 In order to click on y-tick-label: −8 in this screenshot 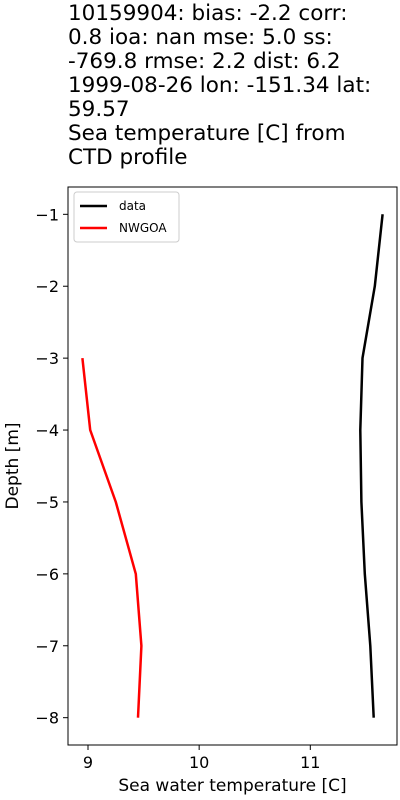, I will do `click(47, 718)`.